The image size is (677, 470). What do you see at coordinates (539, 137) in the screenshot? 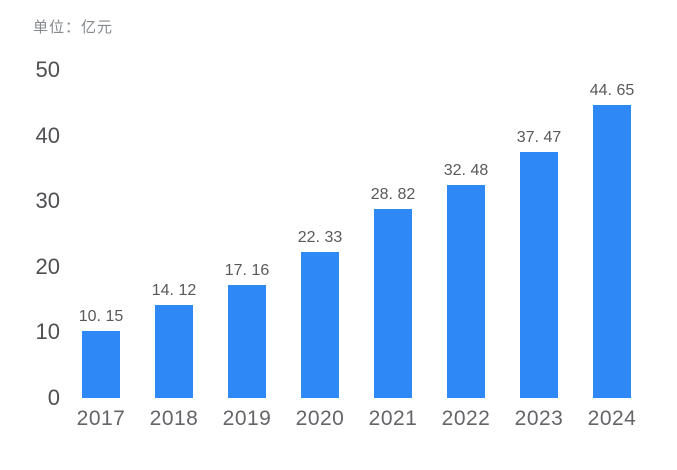
I see `value-label-2023: 37. 47` at bounding box center [539, 137].